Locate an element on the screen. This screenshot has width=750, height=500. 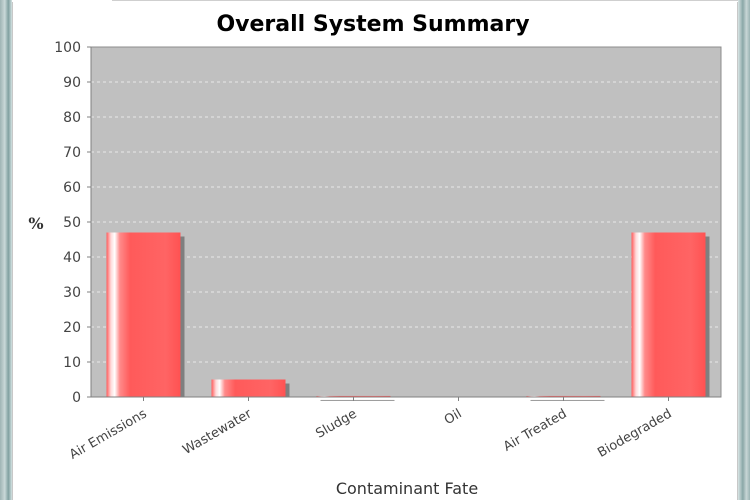
bar-biodegraded is located at coordinates (668, 314).